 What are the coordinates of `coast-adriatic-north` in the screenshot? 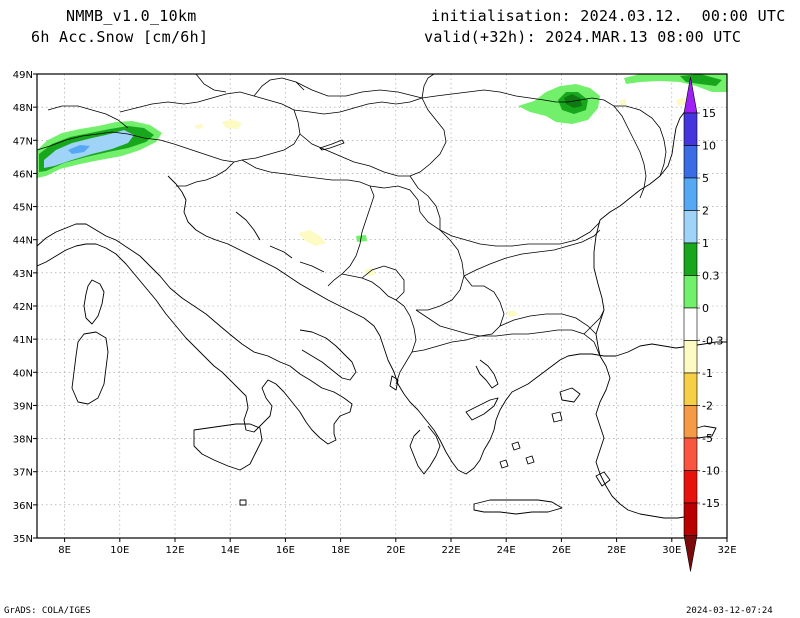 It's located at (286, 285).